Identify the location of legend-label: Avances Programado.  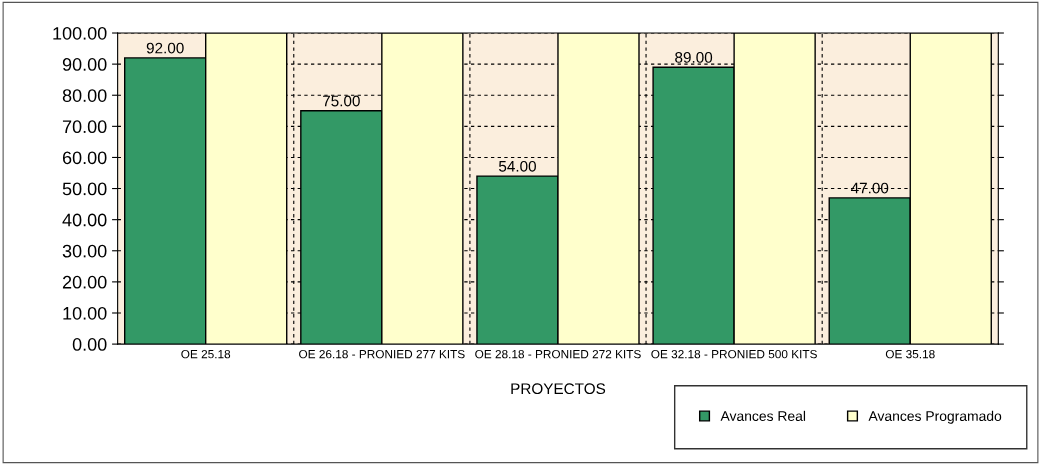
(935, 417).